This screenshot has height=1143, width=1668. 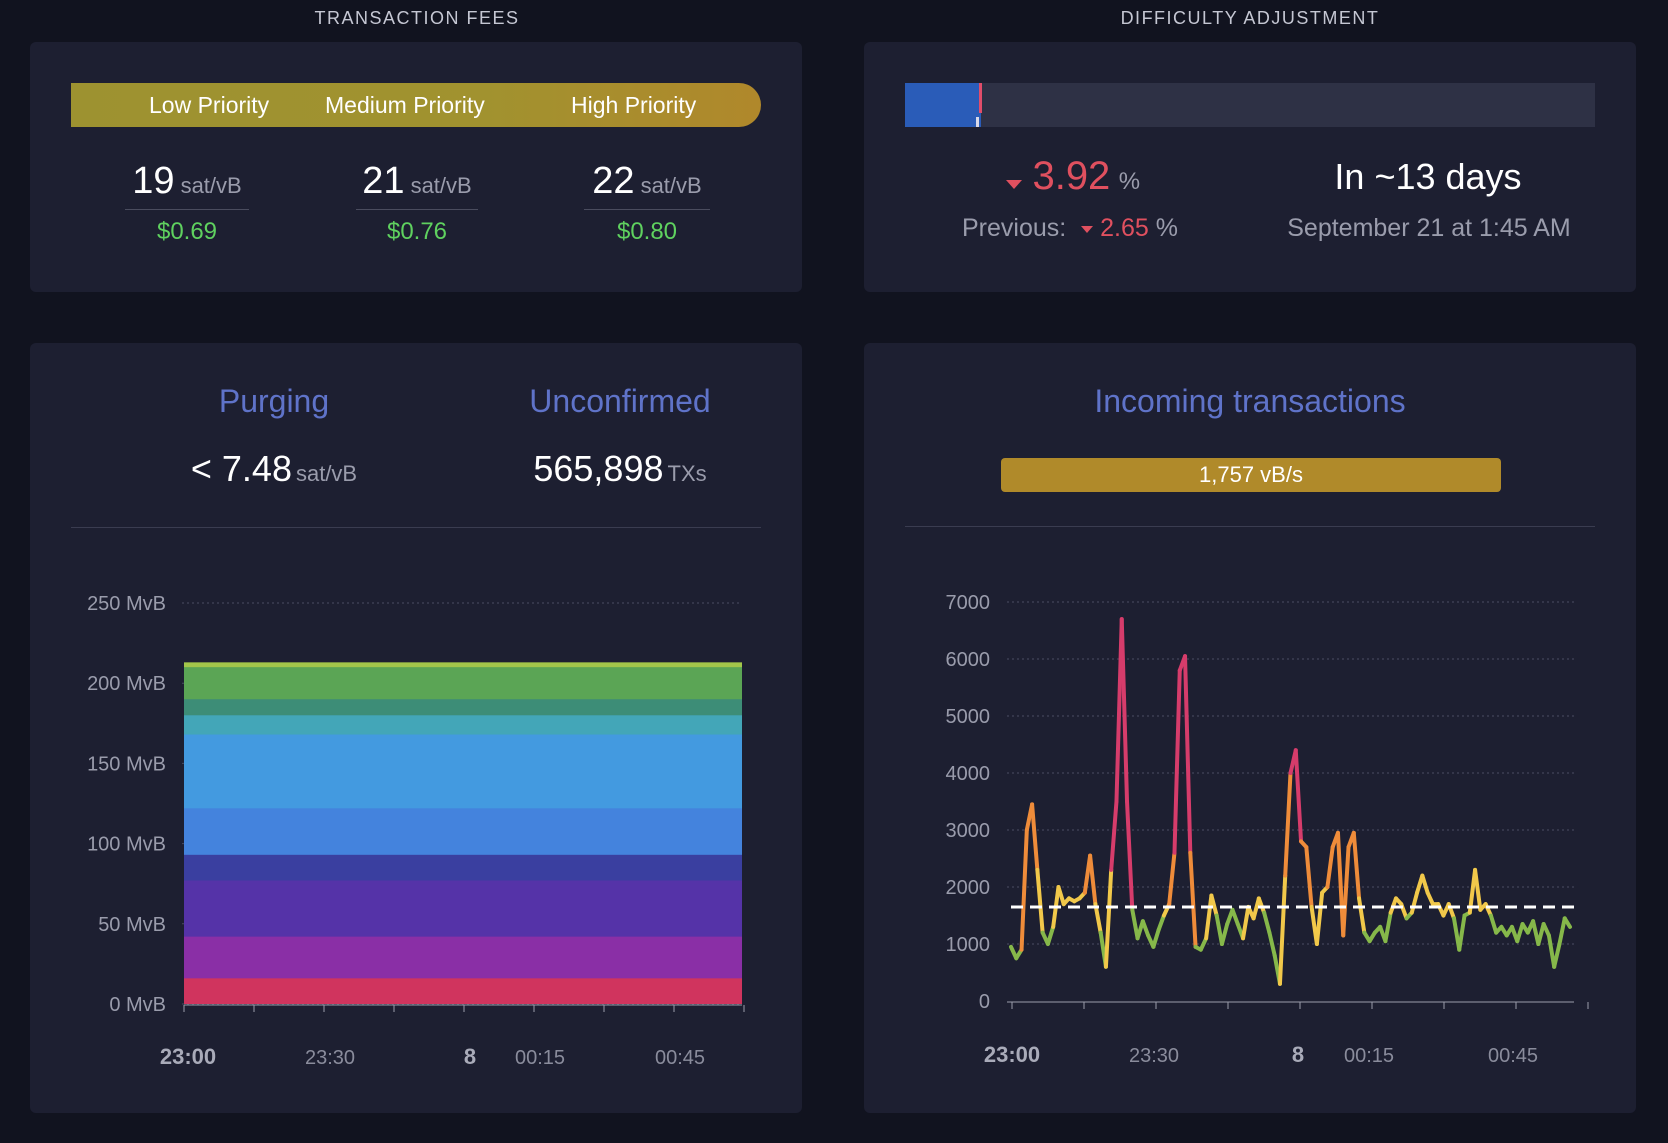 What do you see at coordinates (980, 98) in the screenshot?
I see `difficulty-progress-marker` at bounding box center [980, 98].